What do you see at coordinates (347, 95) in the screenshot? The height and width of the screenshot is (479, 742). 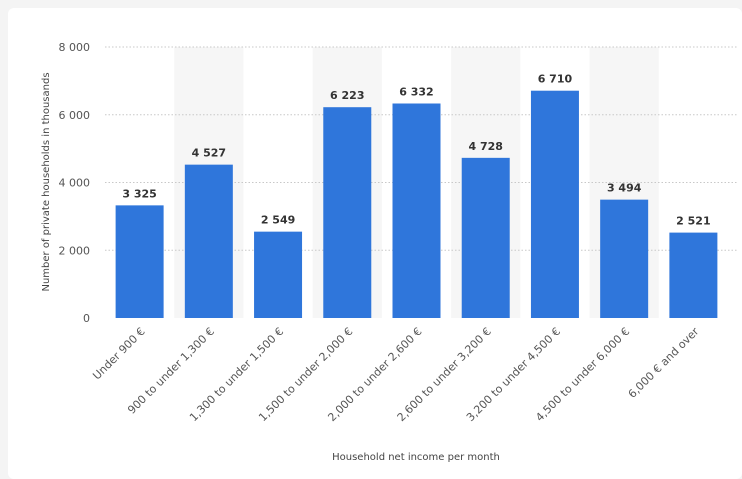 I see `data-label: 6 223` at bounding box center [347, 95].